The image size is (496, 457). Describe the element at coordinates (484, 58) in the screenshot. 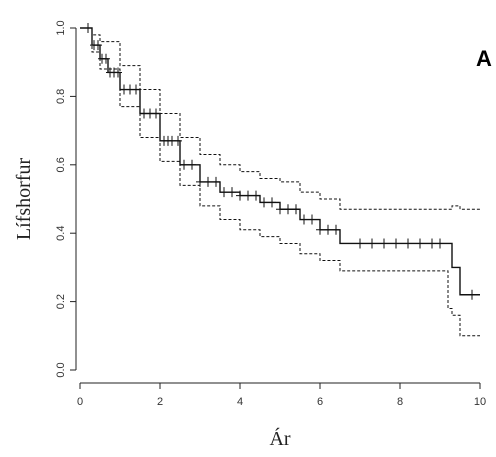

I see `panel-label: A` at that location.